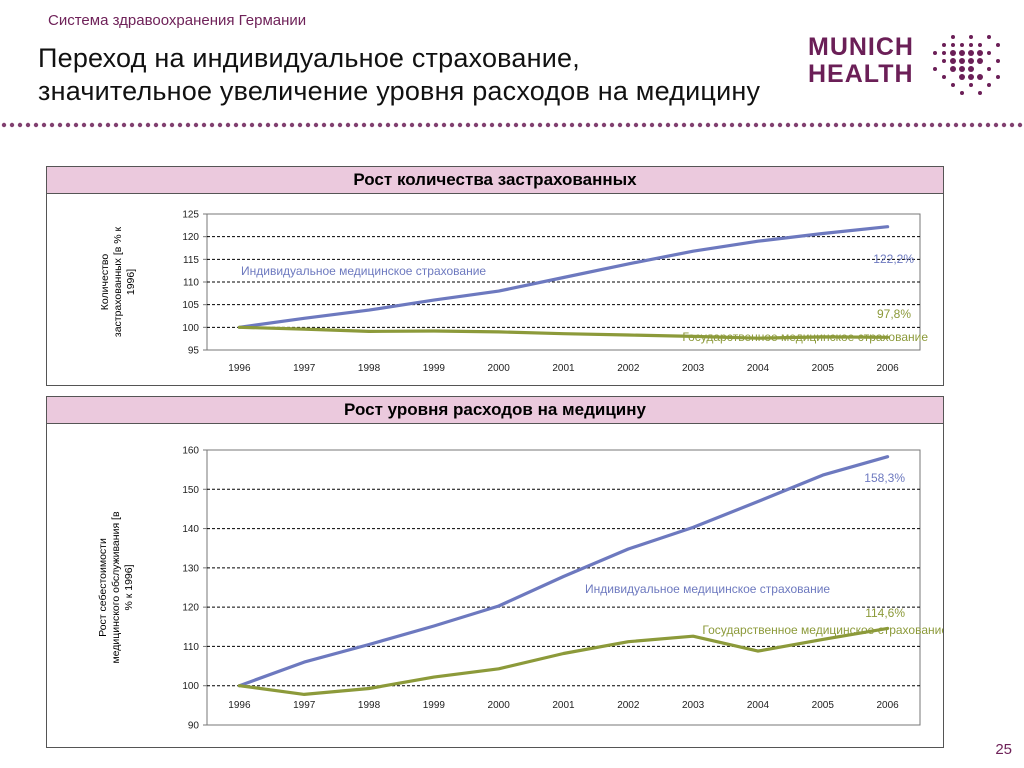 Image resolution: width=1024 pixels, height=768 pixels. Describe the element at coordinates (369, 705) in the screenshot. I see `x-tick-label: 1998` at that location.